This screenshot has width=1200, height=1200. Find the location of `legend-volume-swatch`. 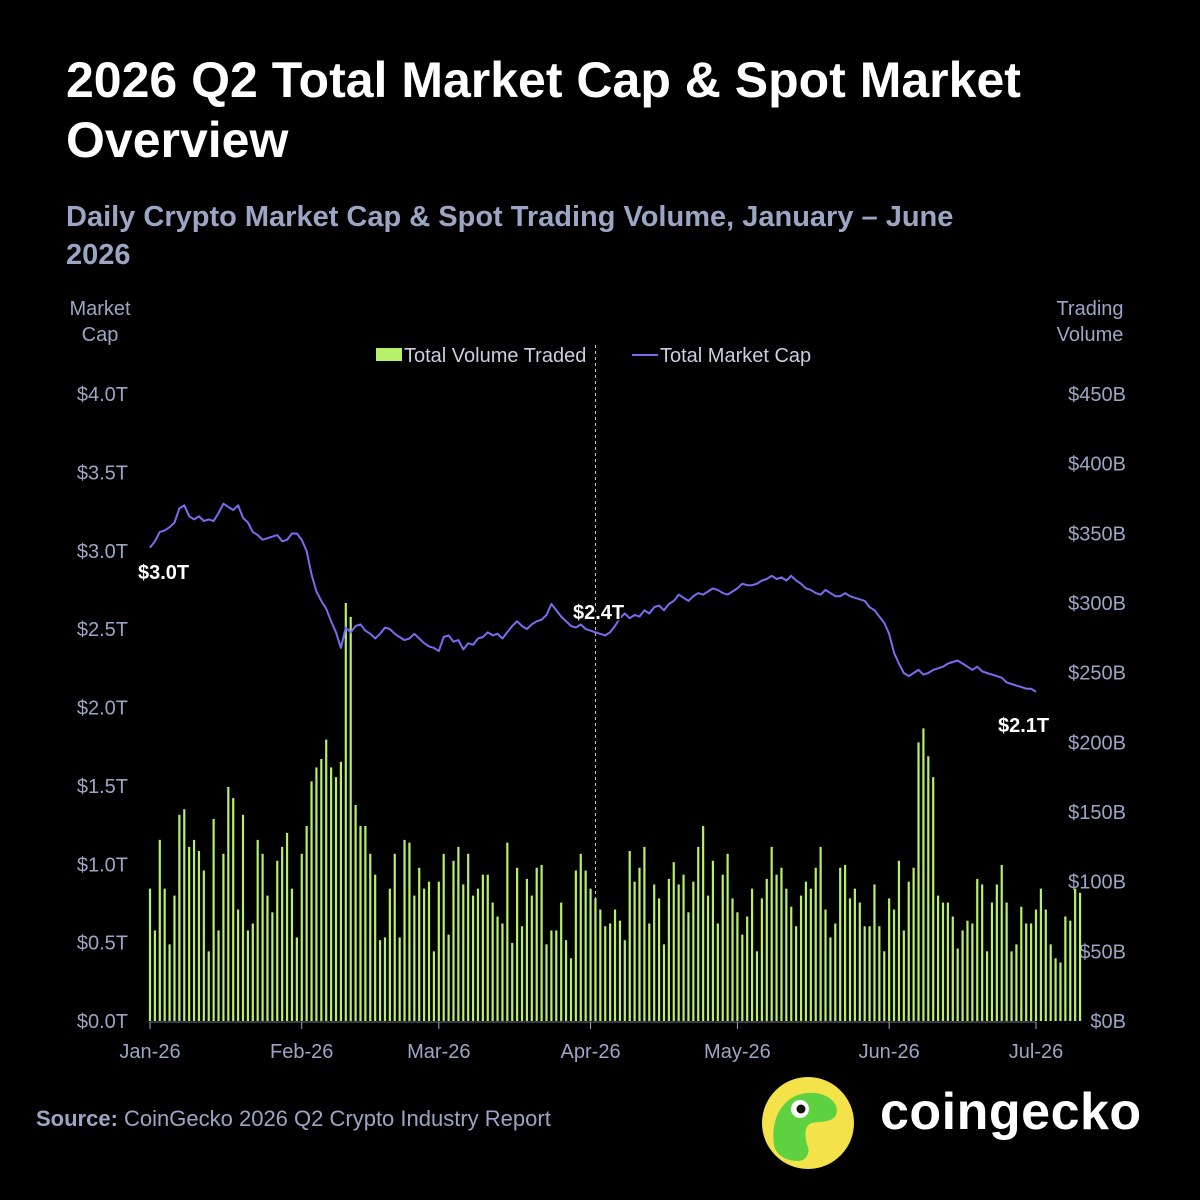

legend-volume-swatch is located at coordinates (389, 354).